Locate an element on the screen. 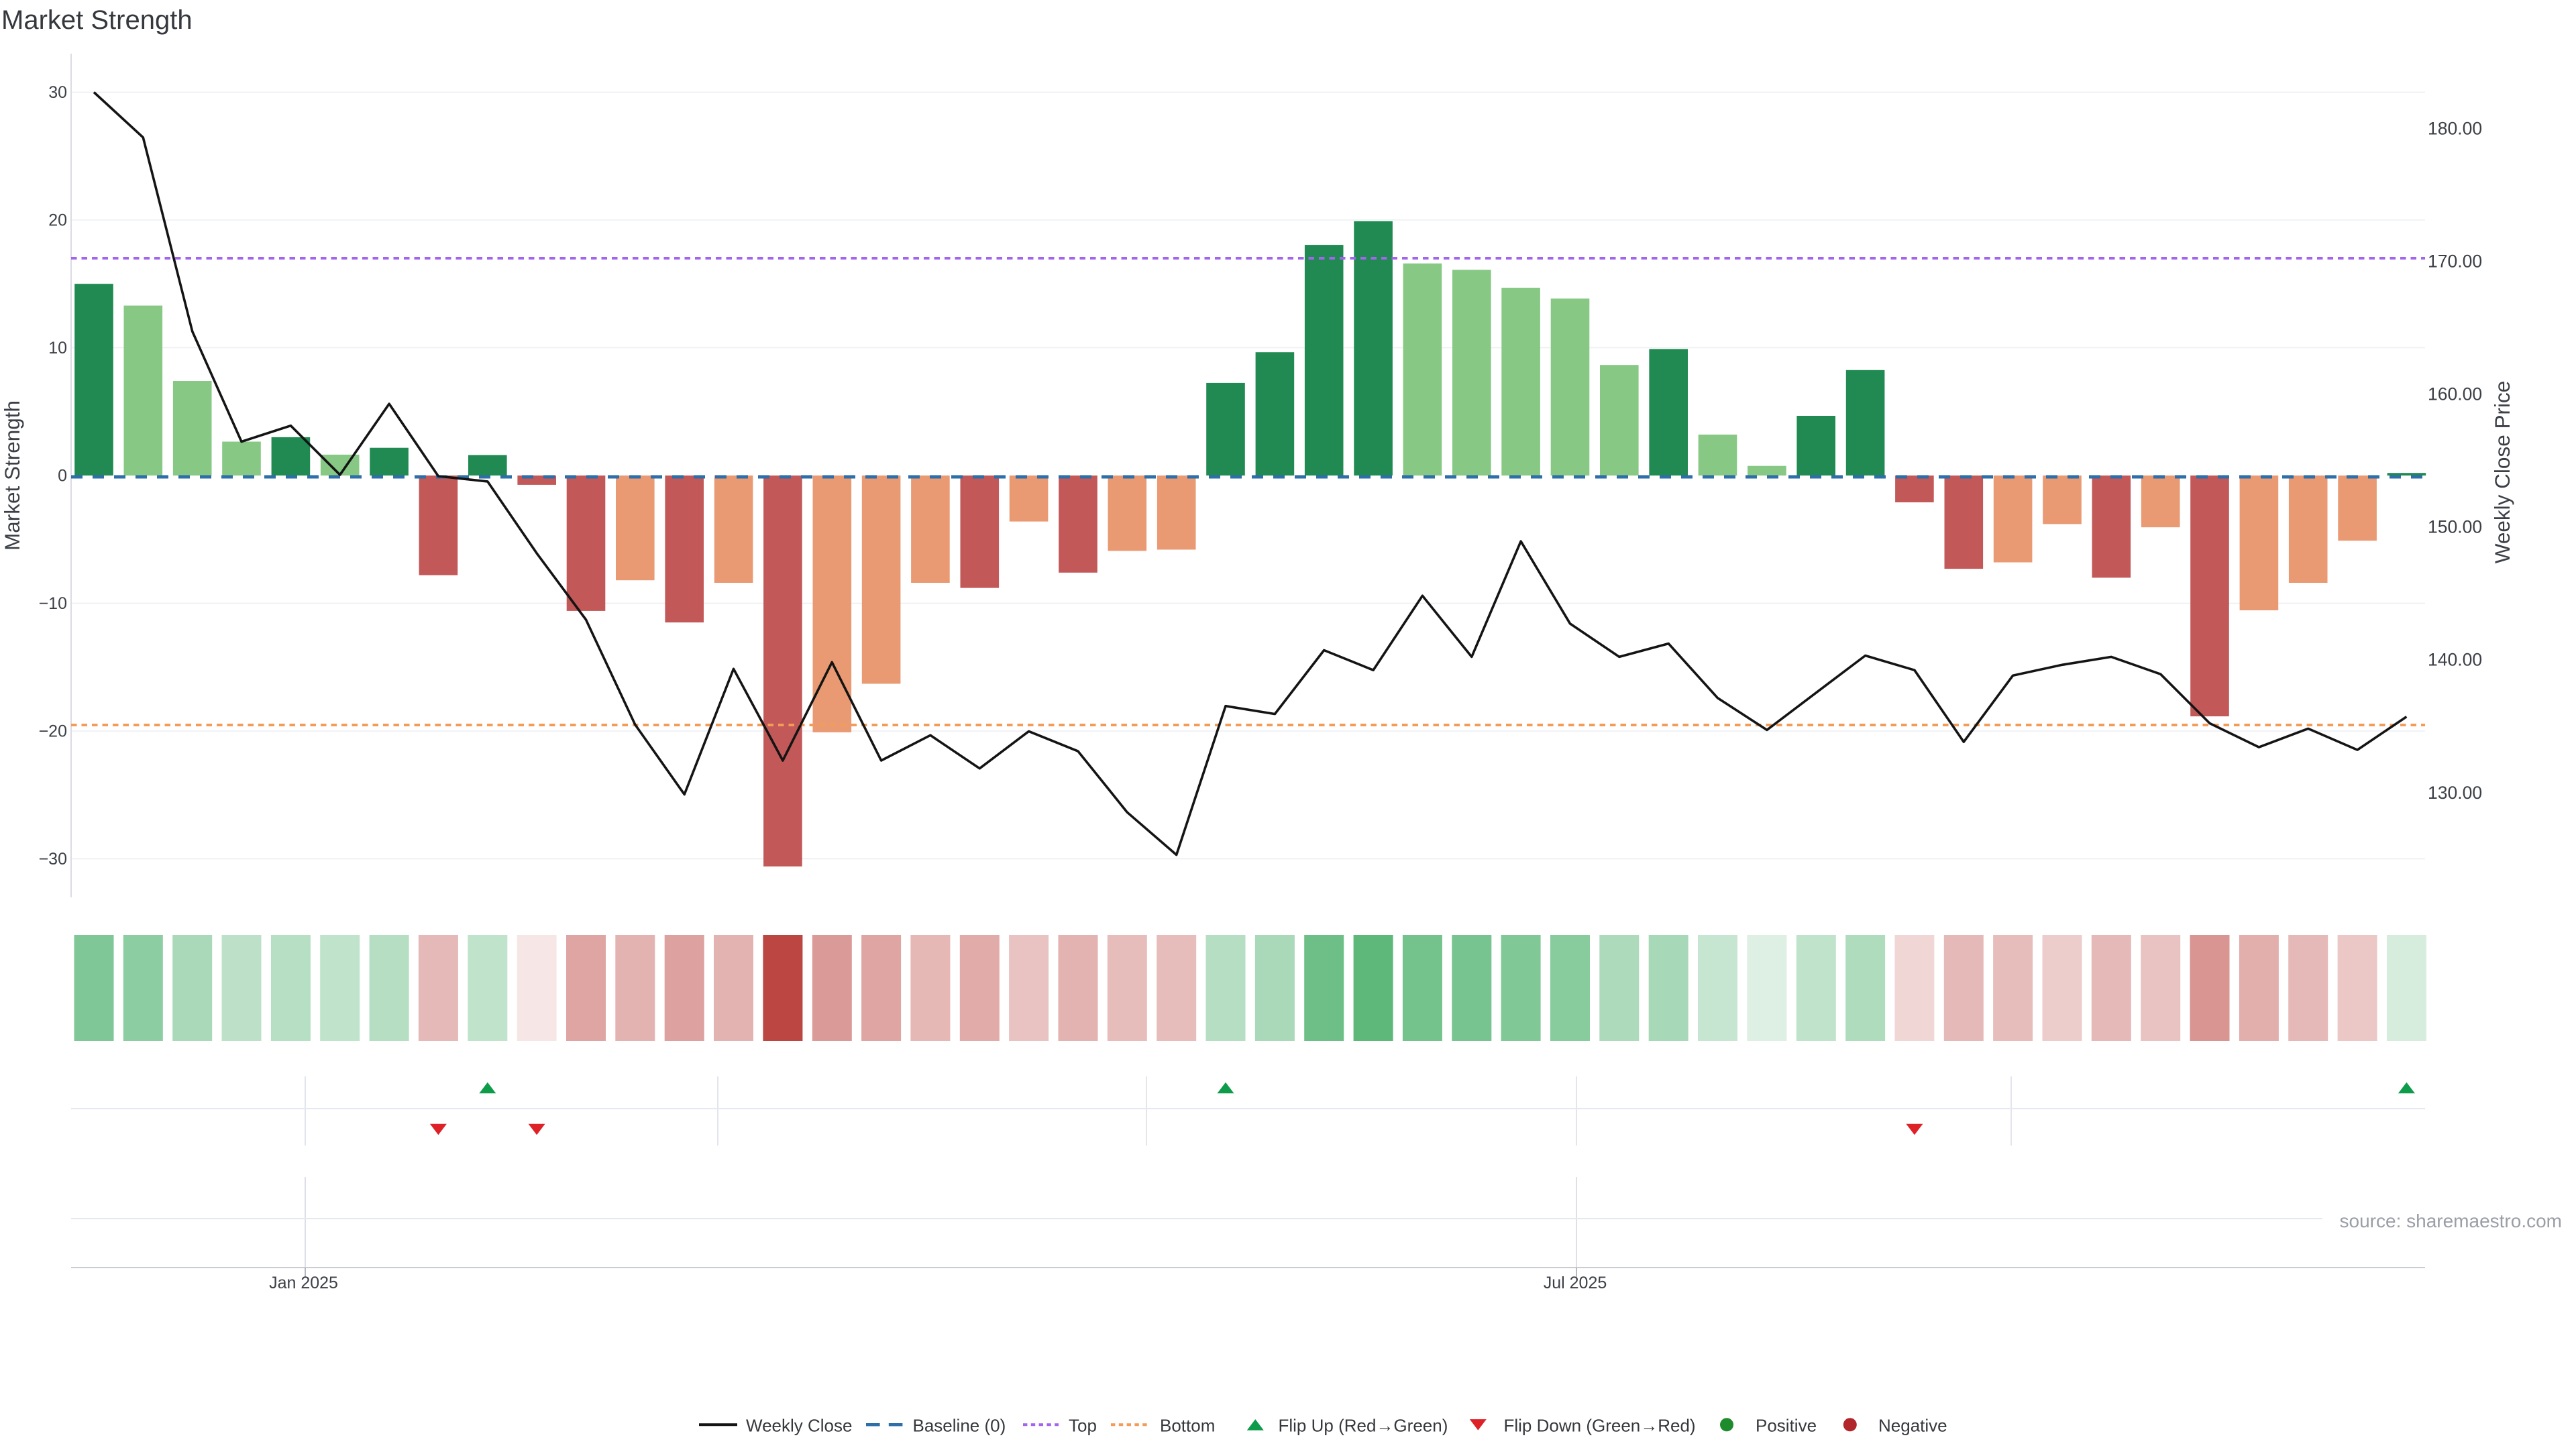 This screenshot has height=1452, width=2576. svg-text: Baseline (0) is located at coordinates (959, 1426).